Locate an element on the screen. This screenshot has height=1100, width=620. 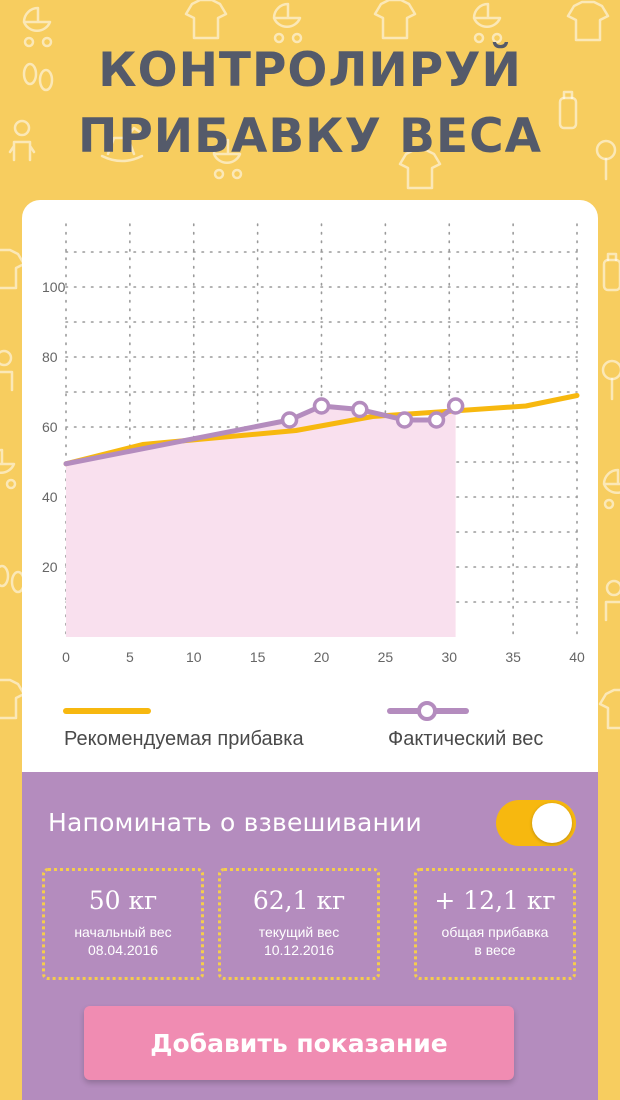
reminder-toggle is located at coordinates (536, 823).